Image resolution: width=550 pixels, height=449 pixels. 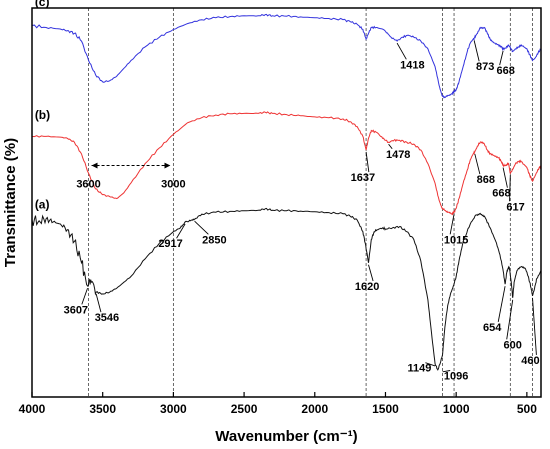 I want to click on x-tick-label: 3500, so click(x=102, y=409).